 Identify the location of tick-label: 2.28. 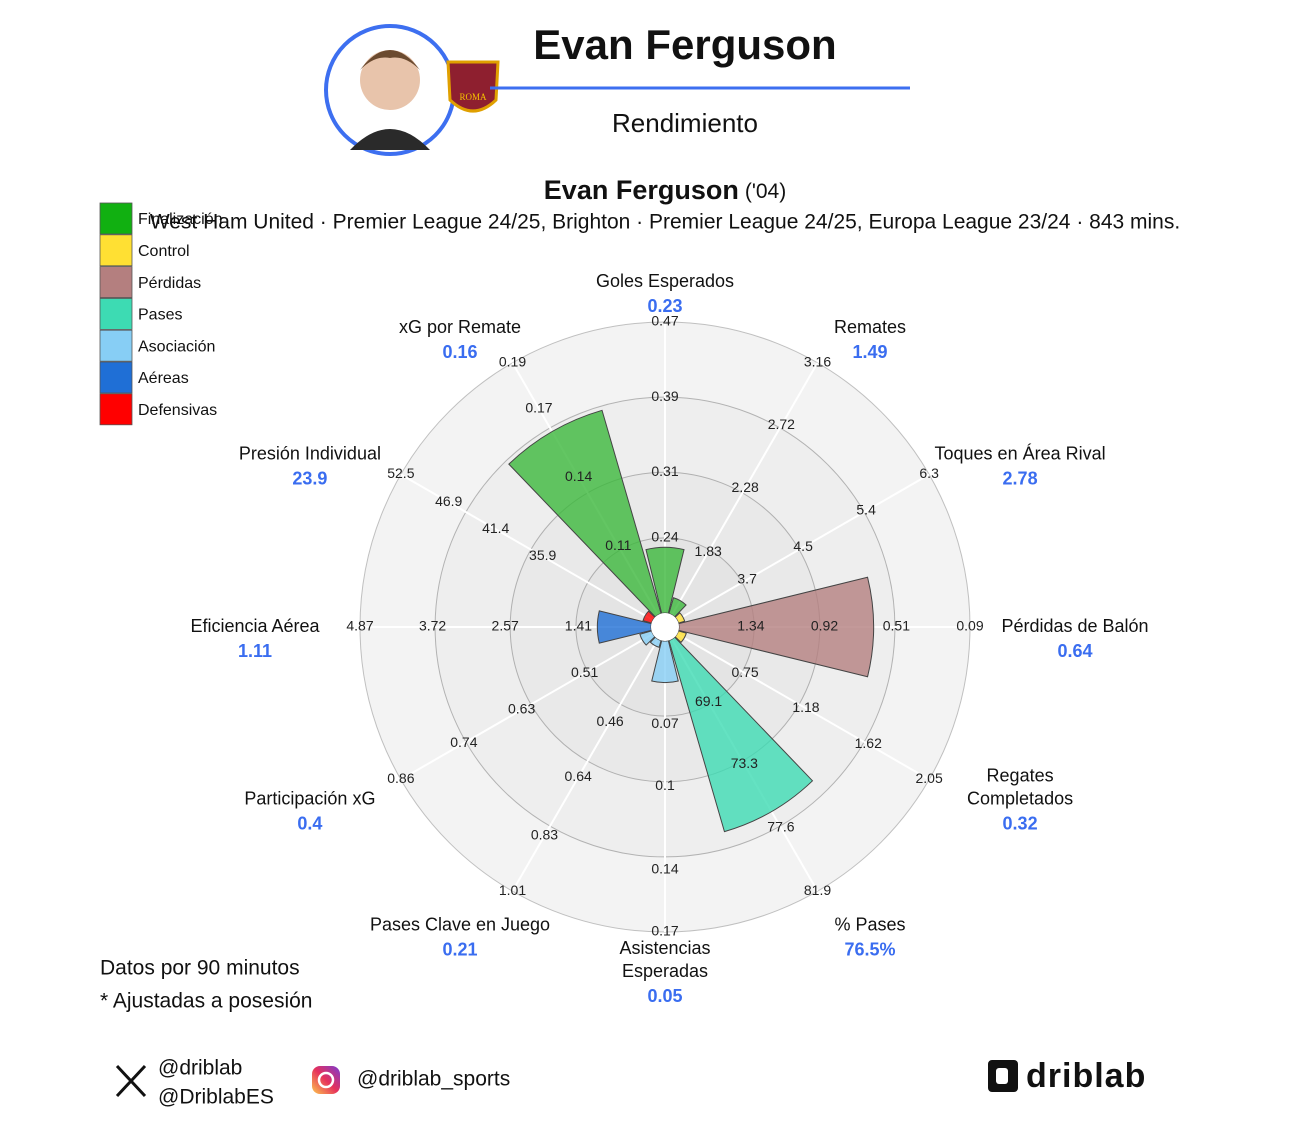
(745, 487).